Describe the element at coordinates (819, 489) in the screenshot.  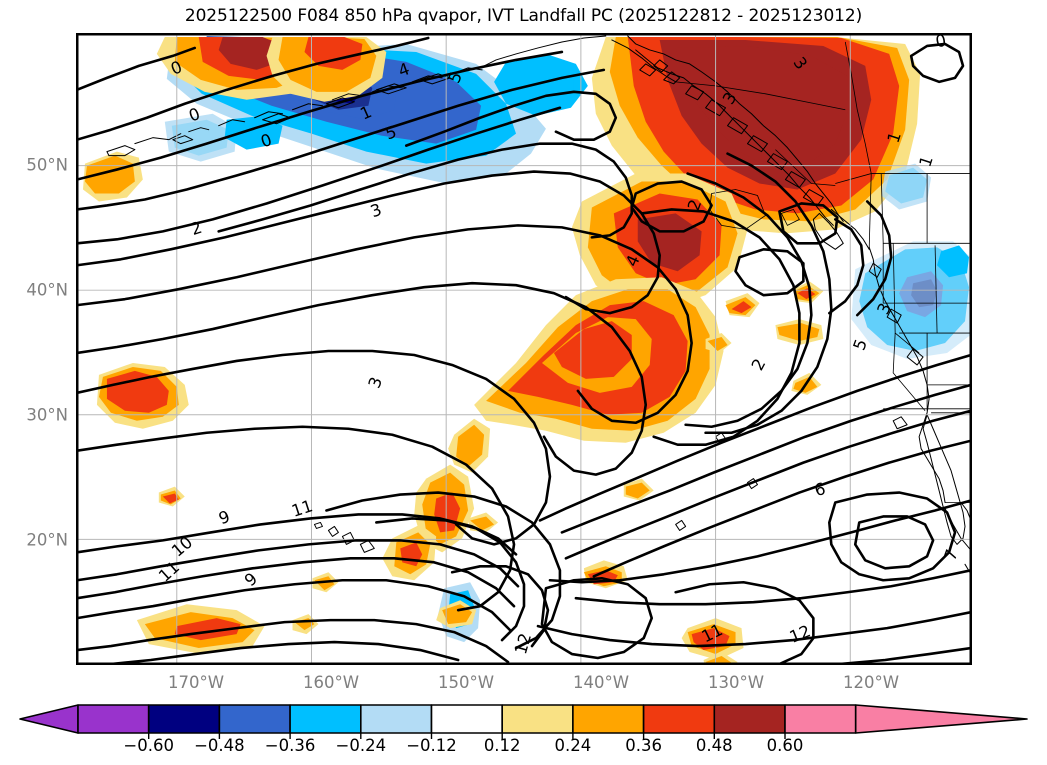
I see `svg-text: 6` at that location.